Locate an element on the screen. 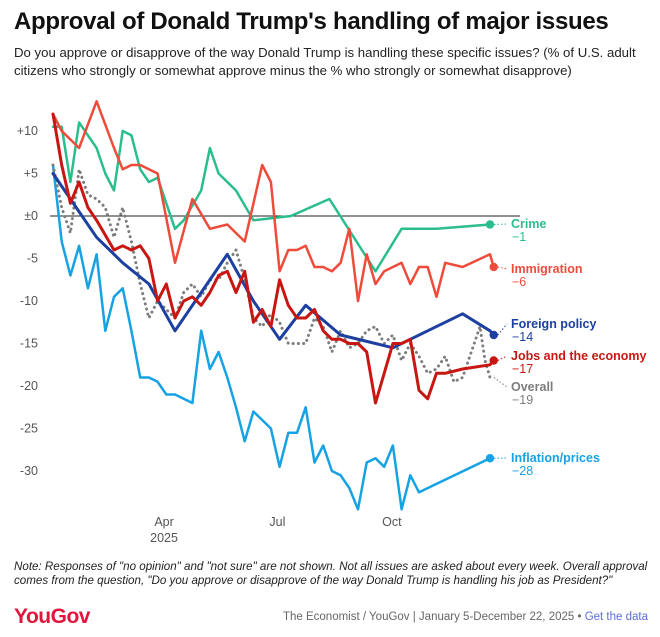 This screenshot has height=637, width=660. series-value-overall: −19 is located at coordinates (522, 400).